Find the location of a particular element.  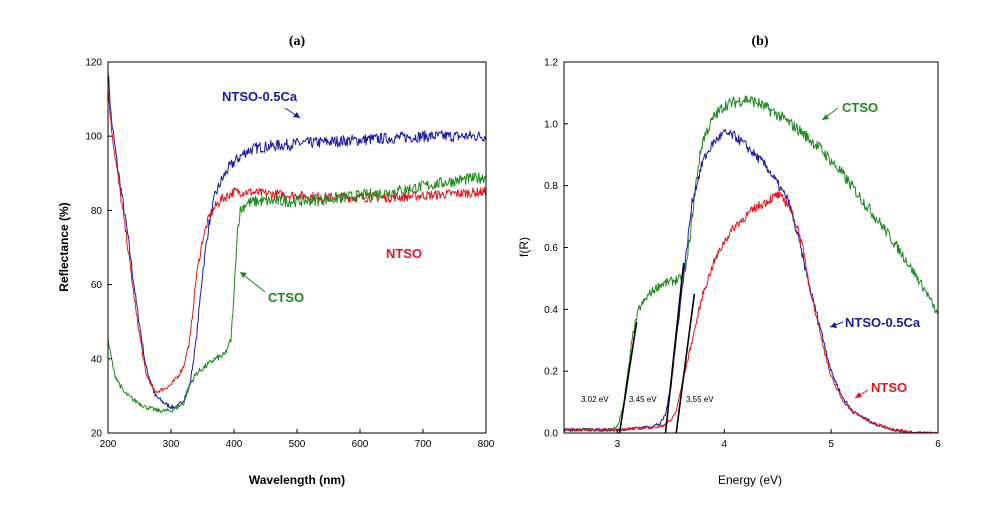

panel-b-ytick-label: 1.2 is located at coordinates (551, 63).